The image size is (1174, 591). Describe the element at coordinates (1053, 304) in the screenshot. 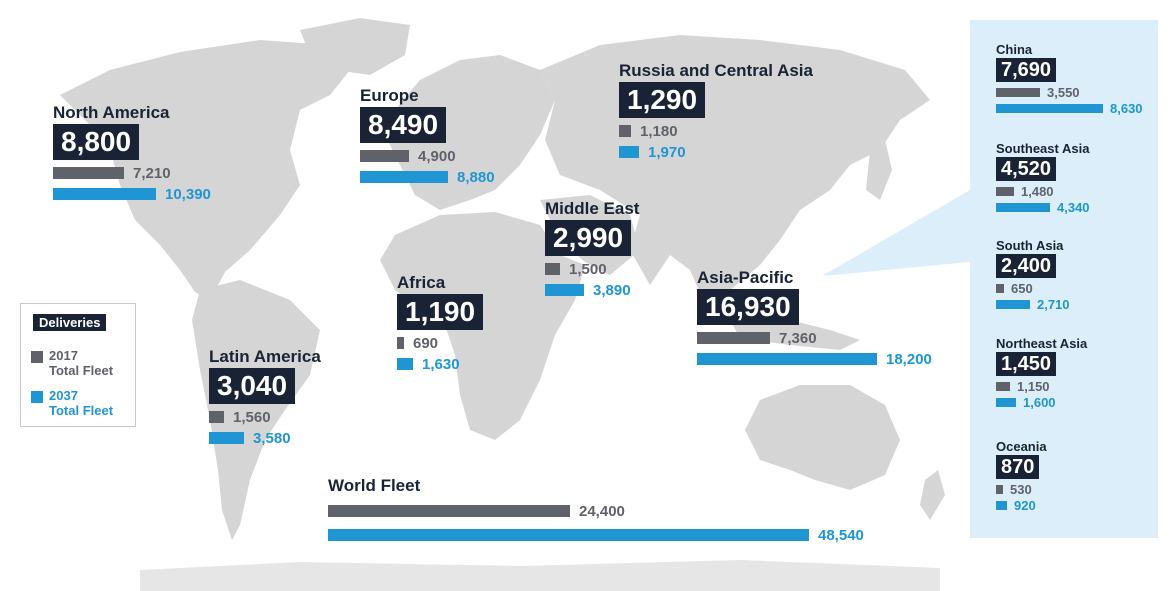

I see `label-2037: 2,710` at that location.